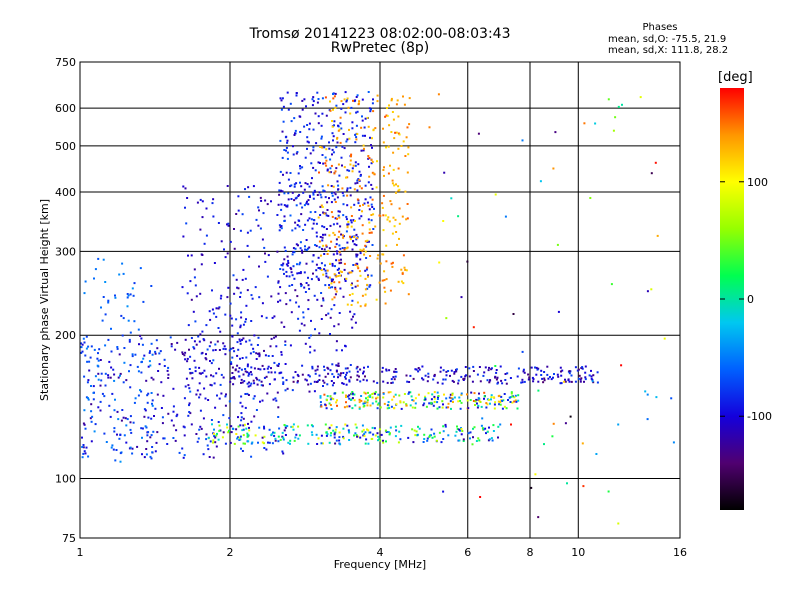 The height and width of the screenshot is (600, 800). Describe the element at coordinates (680, 552) in the screenshot. I see `x-tick-label: 16` at that location.